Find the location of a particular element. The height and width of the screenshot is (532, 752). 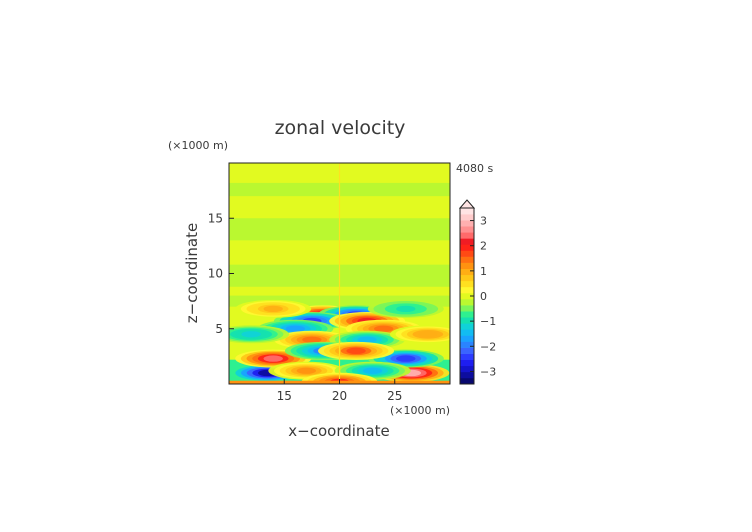

colorbar-tick-label: −1 is located at coordinates (488, 321).